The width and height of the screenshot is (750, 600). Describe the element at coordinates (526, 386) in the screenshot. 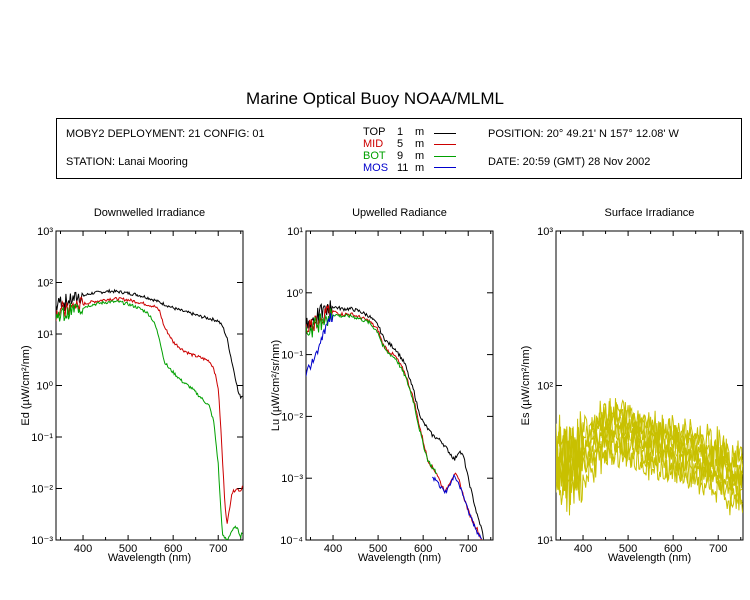

I see `y-axis-label: Es (µW/cm²/nm)` at that location.